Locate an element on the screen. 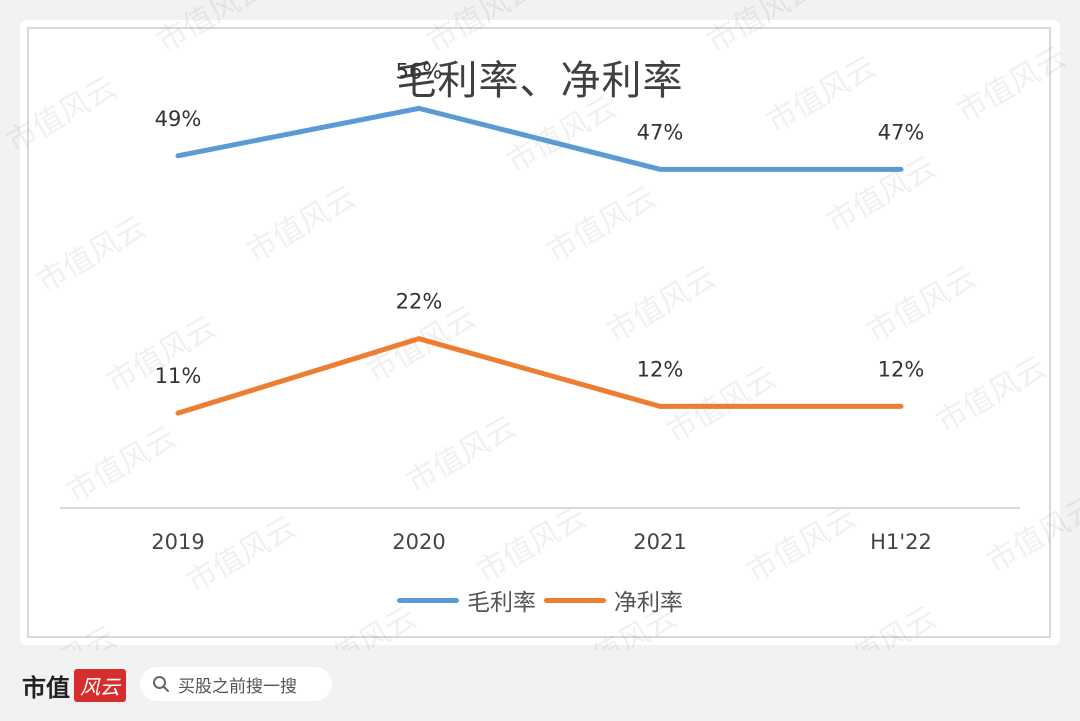 The height and width of the screenshot is (721, 1080). legend-label-net-margin: 净利率 is located at coordinates (648, 603).